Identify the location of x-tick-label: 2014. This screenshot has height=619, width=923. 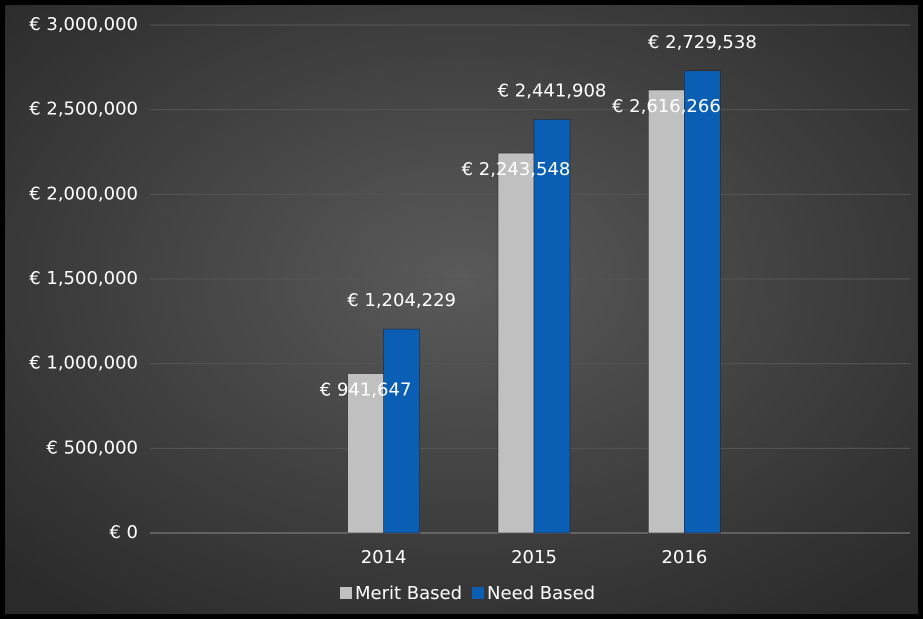
(384, 557).